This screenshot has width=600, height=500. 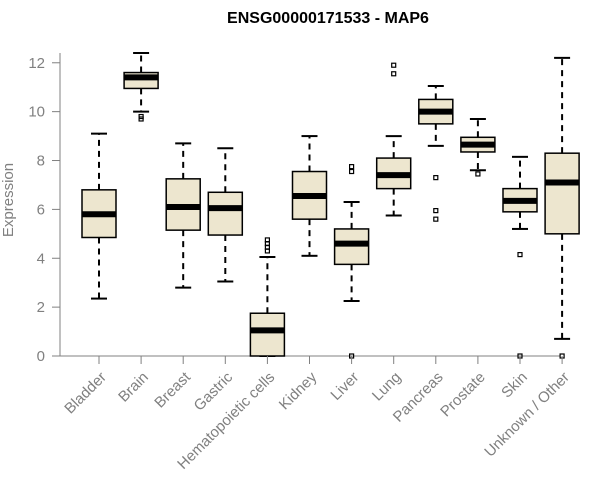 I want to click on x-tick-label: Lung, so click(x=387, y=387).